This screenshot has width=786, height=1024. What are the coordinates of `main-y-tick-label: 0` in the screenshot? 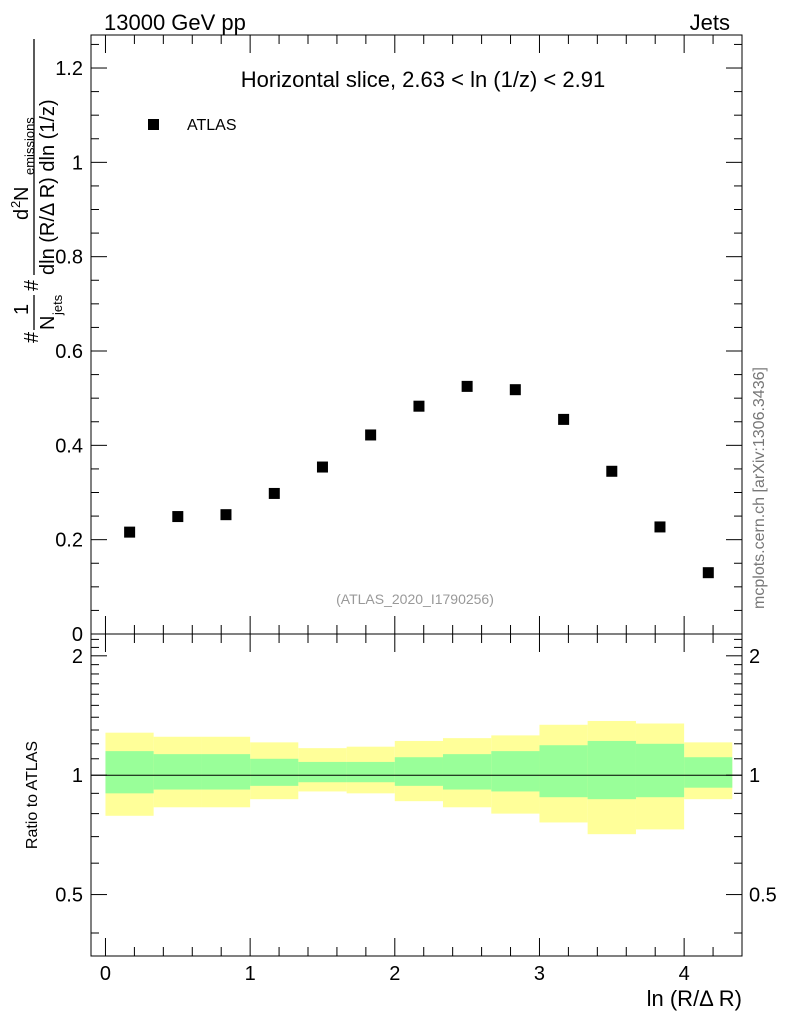 It's located at (77, 635).